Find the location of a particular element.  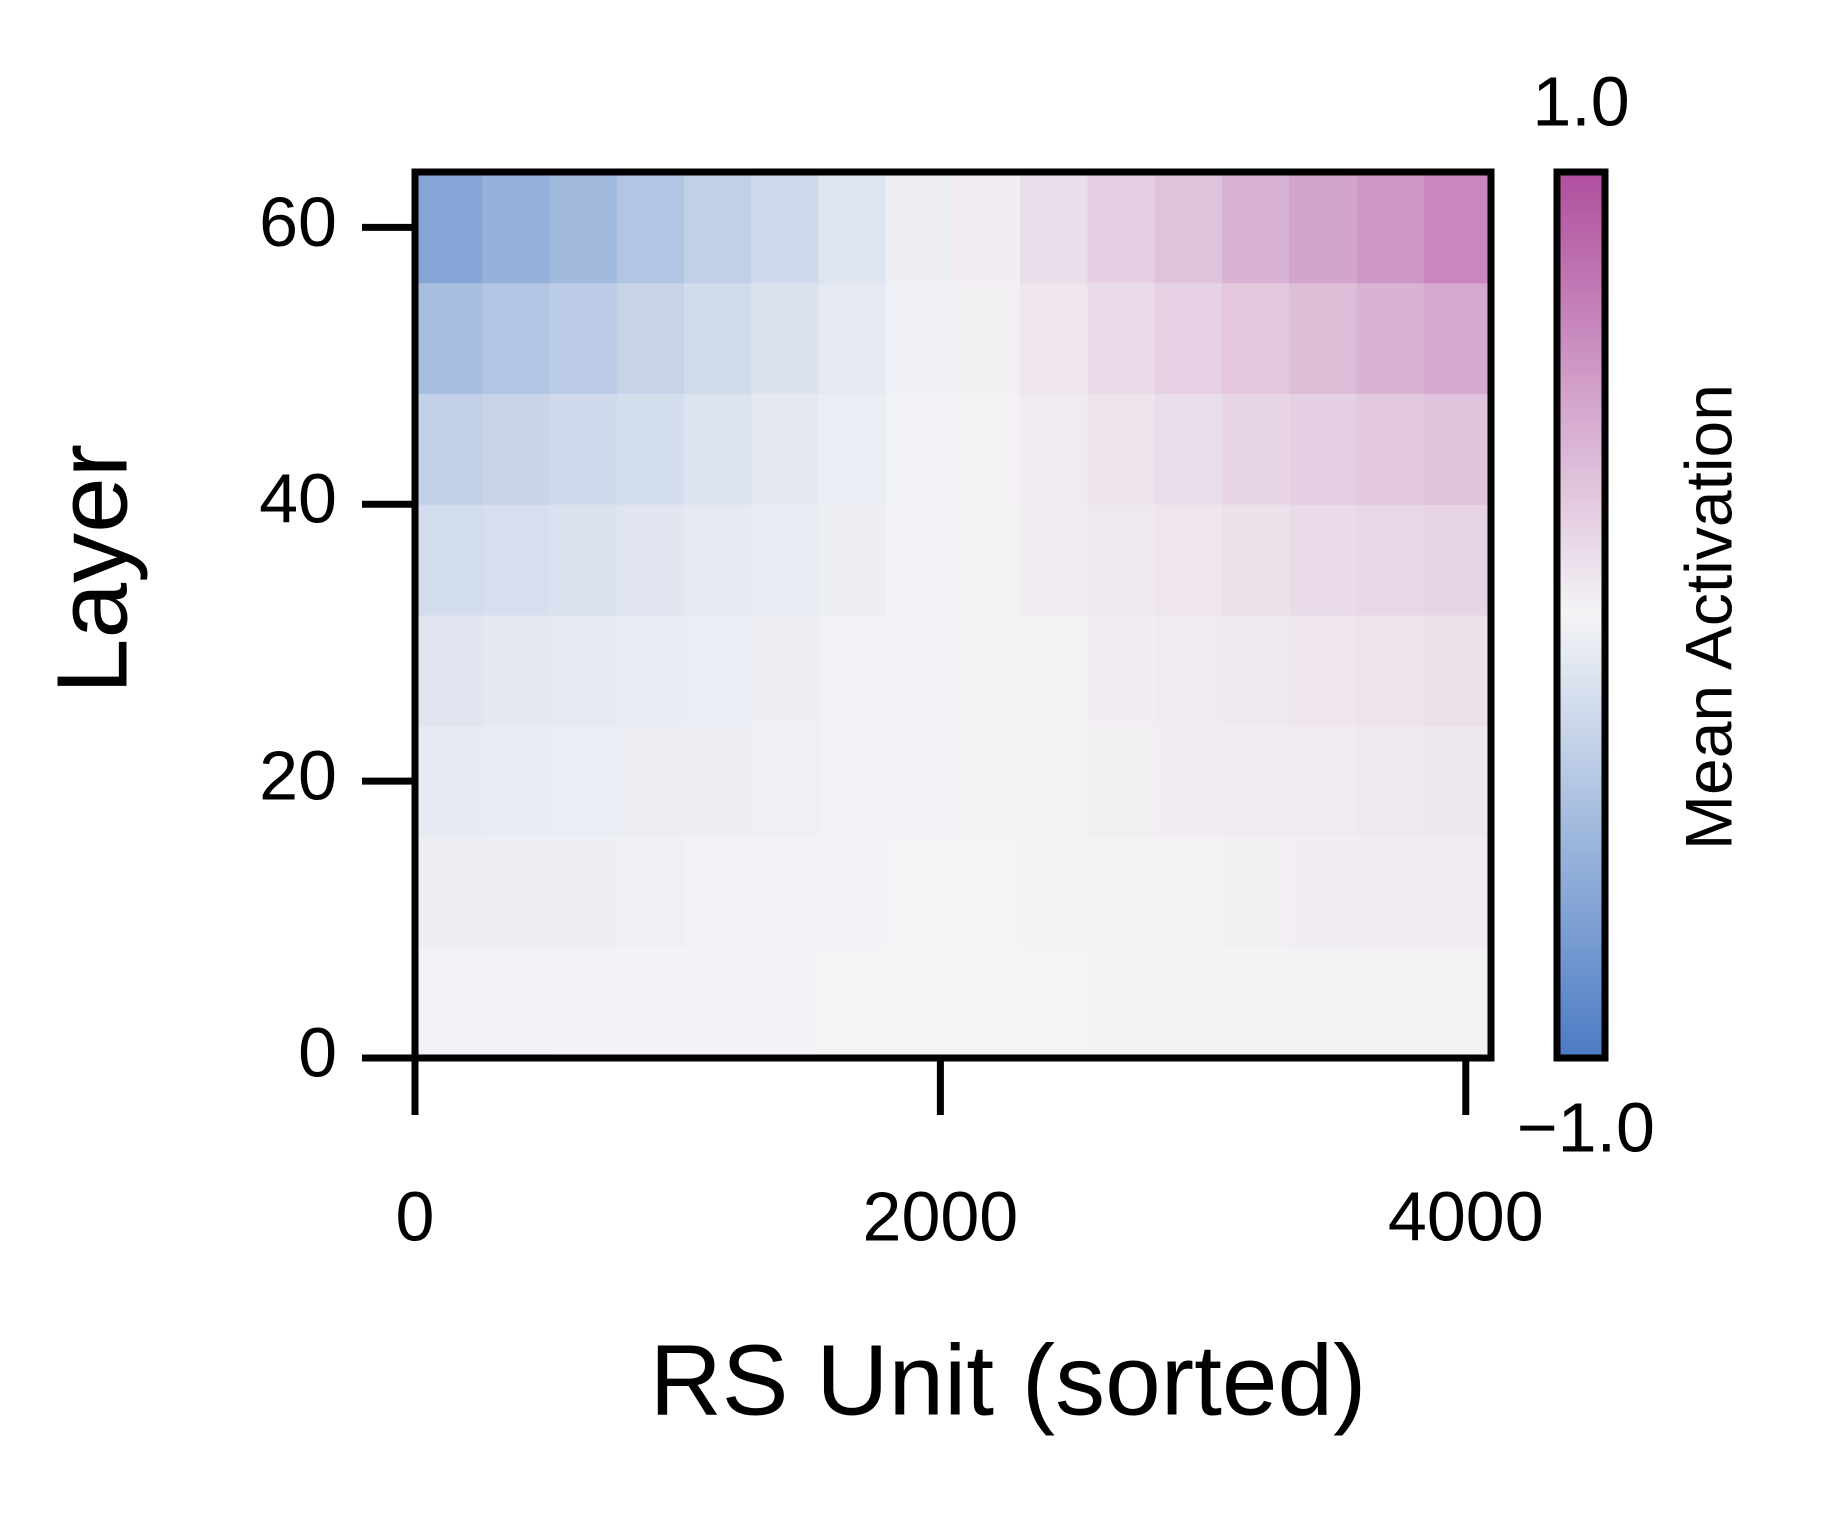

y-tick-label: 60 is located at coordinates (298, 222).